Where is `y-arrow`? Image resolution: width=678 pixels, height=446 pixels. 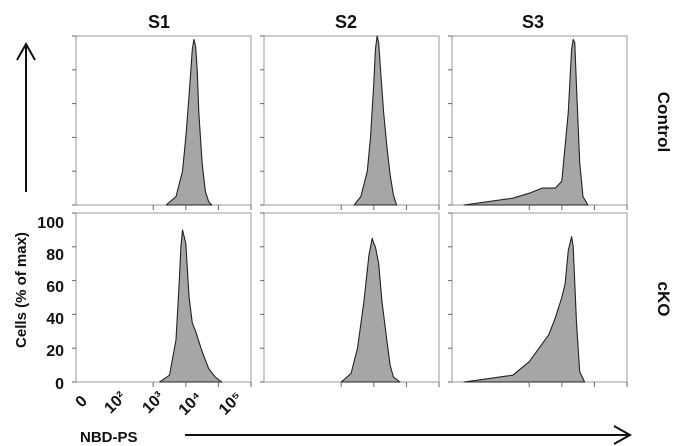 y-arrow is located at coordinates (26, 116).